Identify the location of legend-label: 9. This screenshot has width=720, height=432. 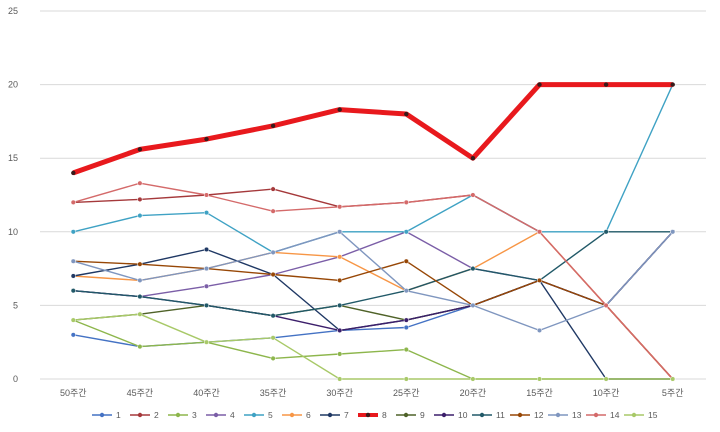
(422, 415).